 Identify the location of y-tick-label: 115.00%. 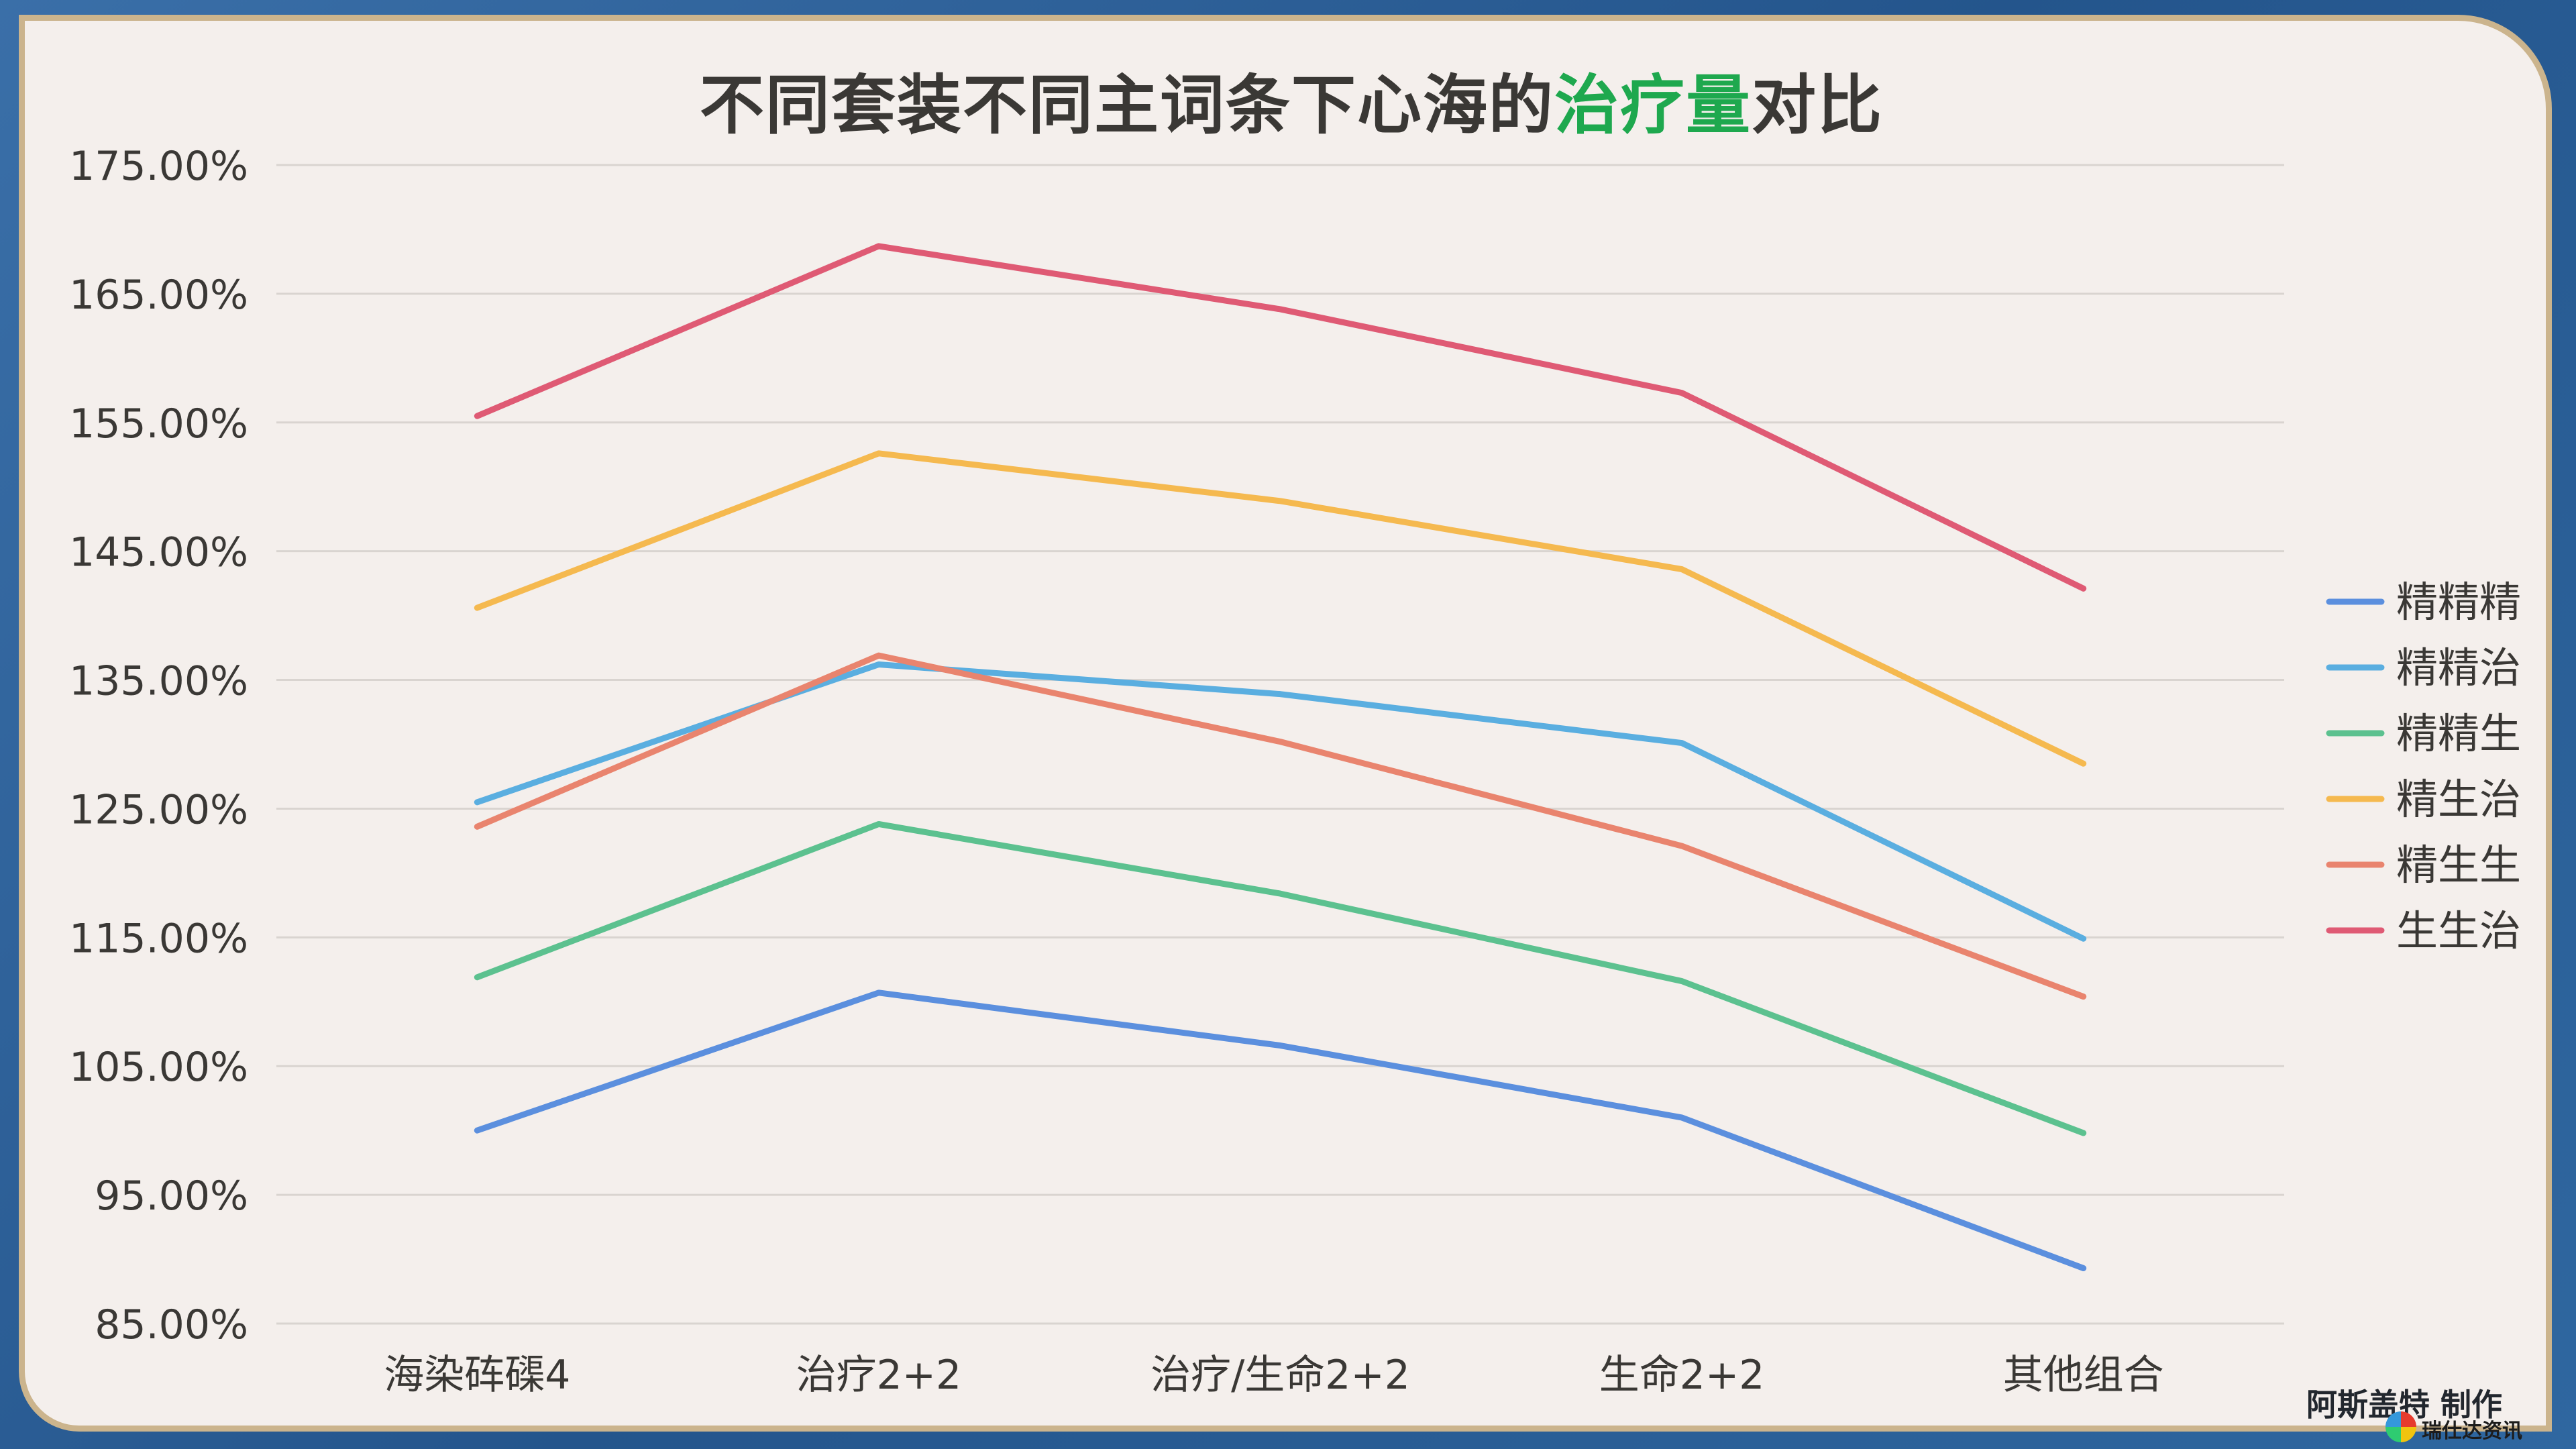
(158, 938).